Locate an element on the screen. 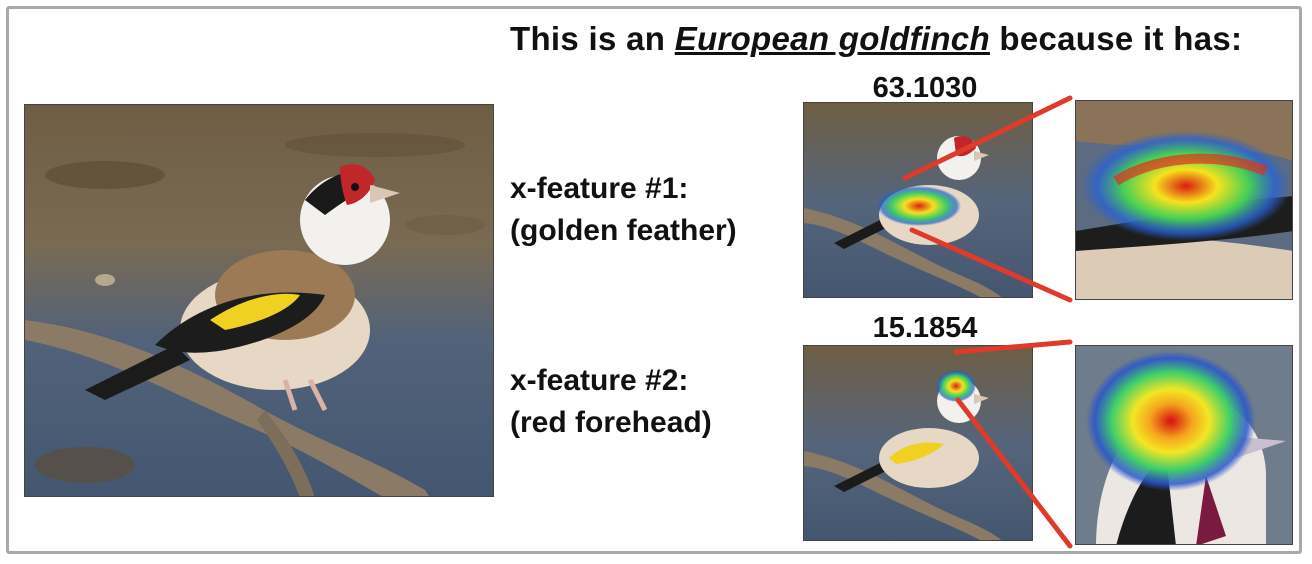 The image size is (1312, 564). feature-1-zoom-patch is located at coordinates (1184, 200).